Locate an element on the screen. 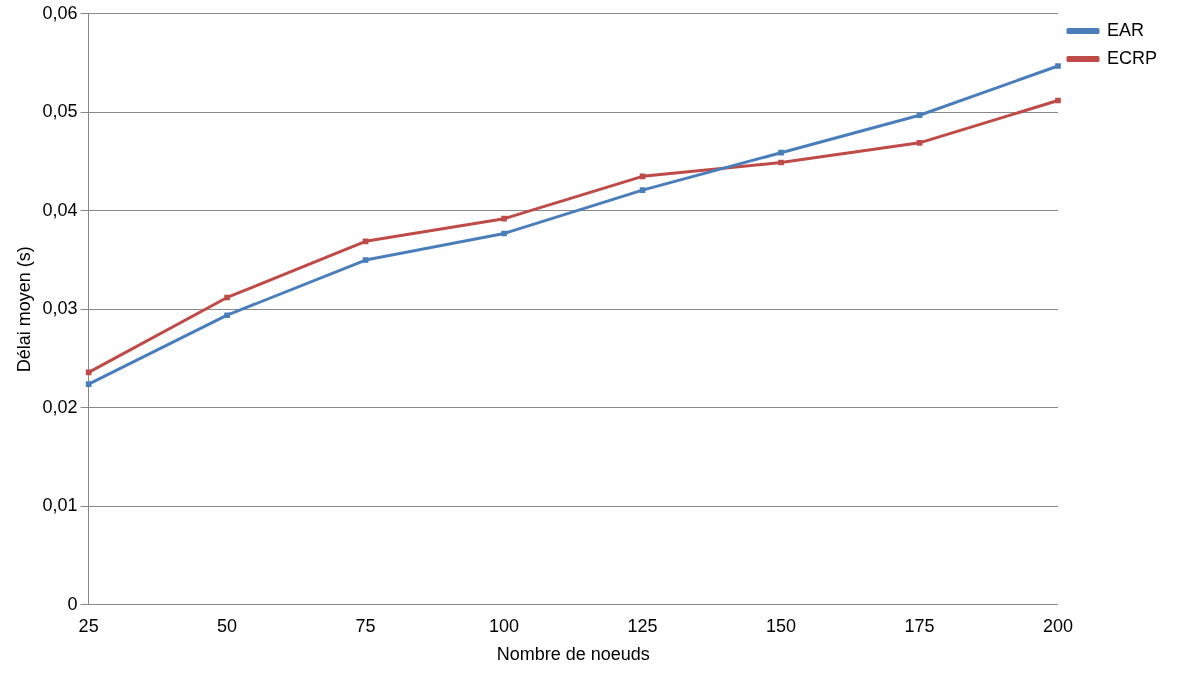  y-tick-label: 0 is located at coordinates (72, 603).